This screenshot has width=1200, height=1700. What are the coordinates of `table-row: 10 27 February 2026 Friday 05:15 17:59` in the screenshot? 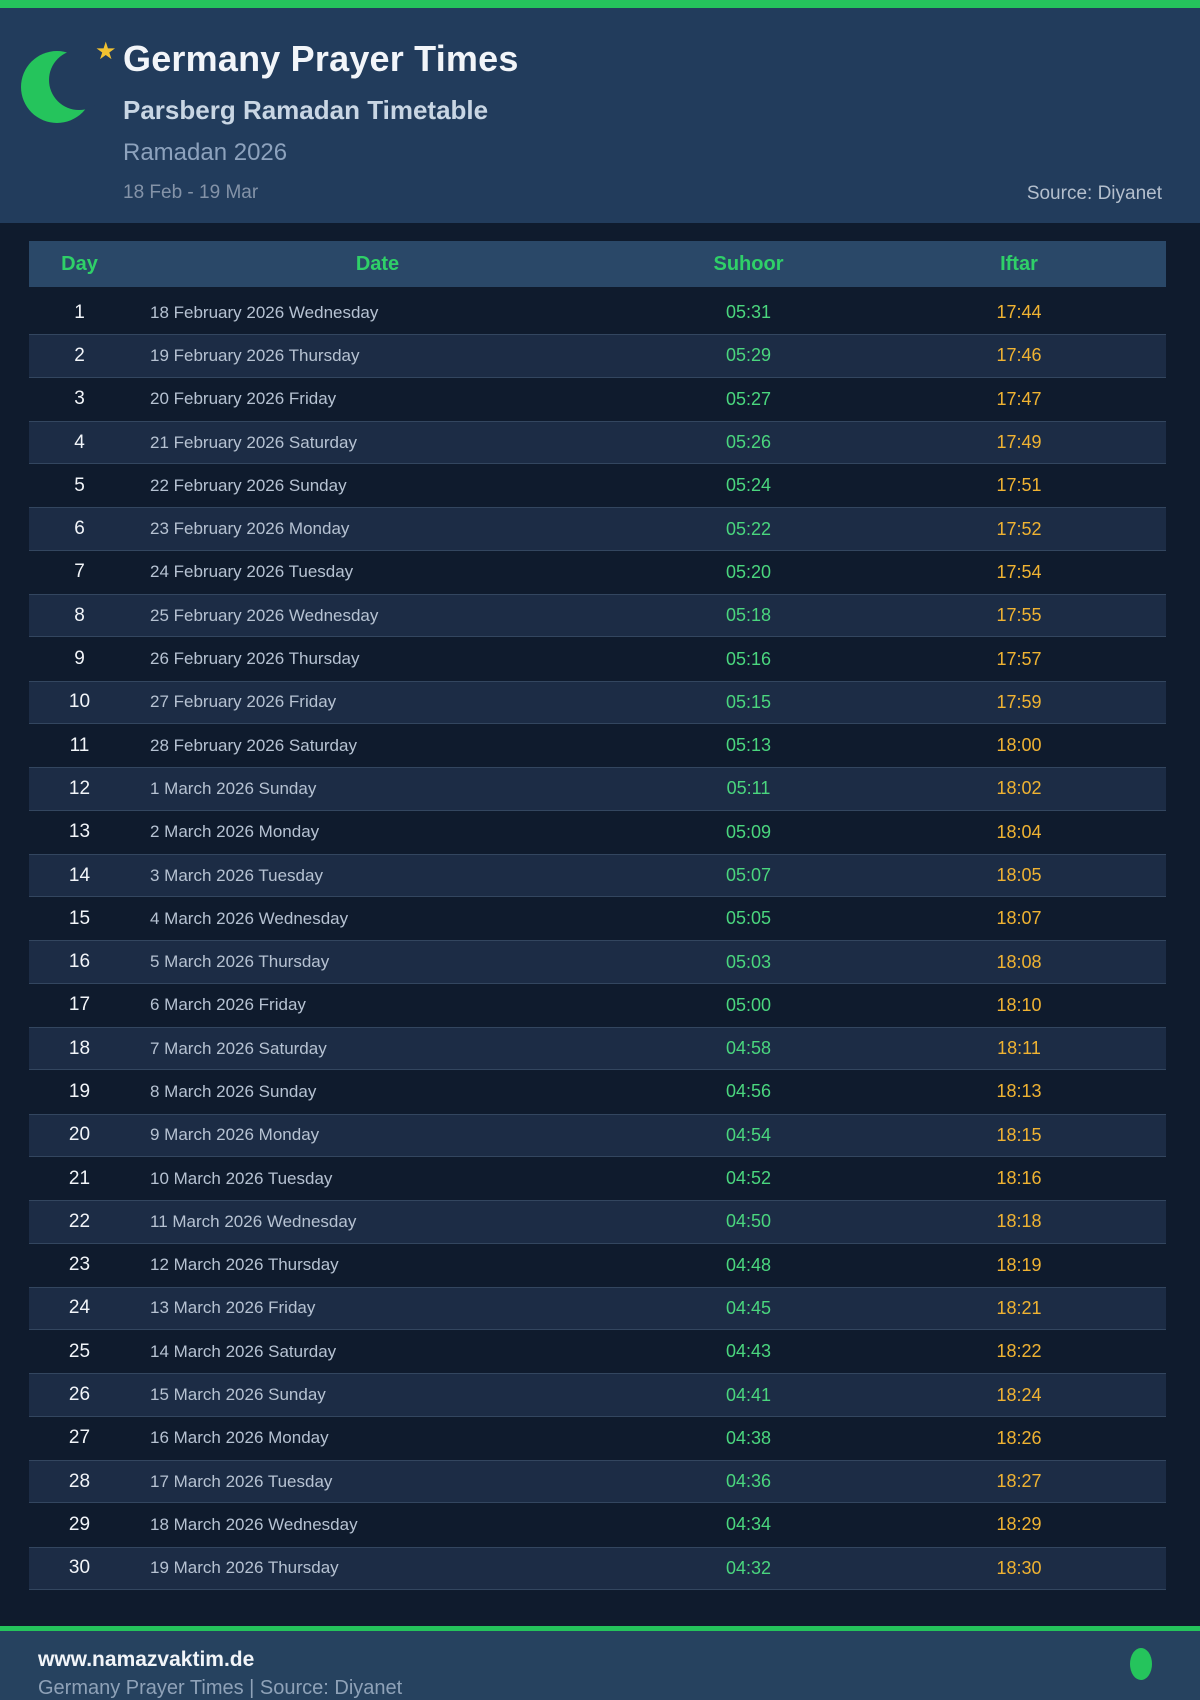 It's located at (597, 702).